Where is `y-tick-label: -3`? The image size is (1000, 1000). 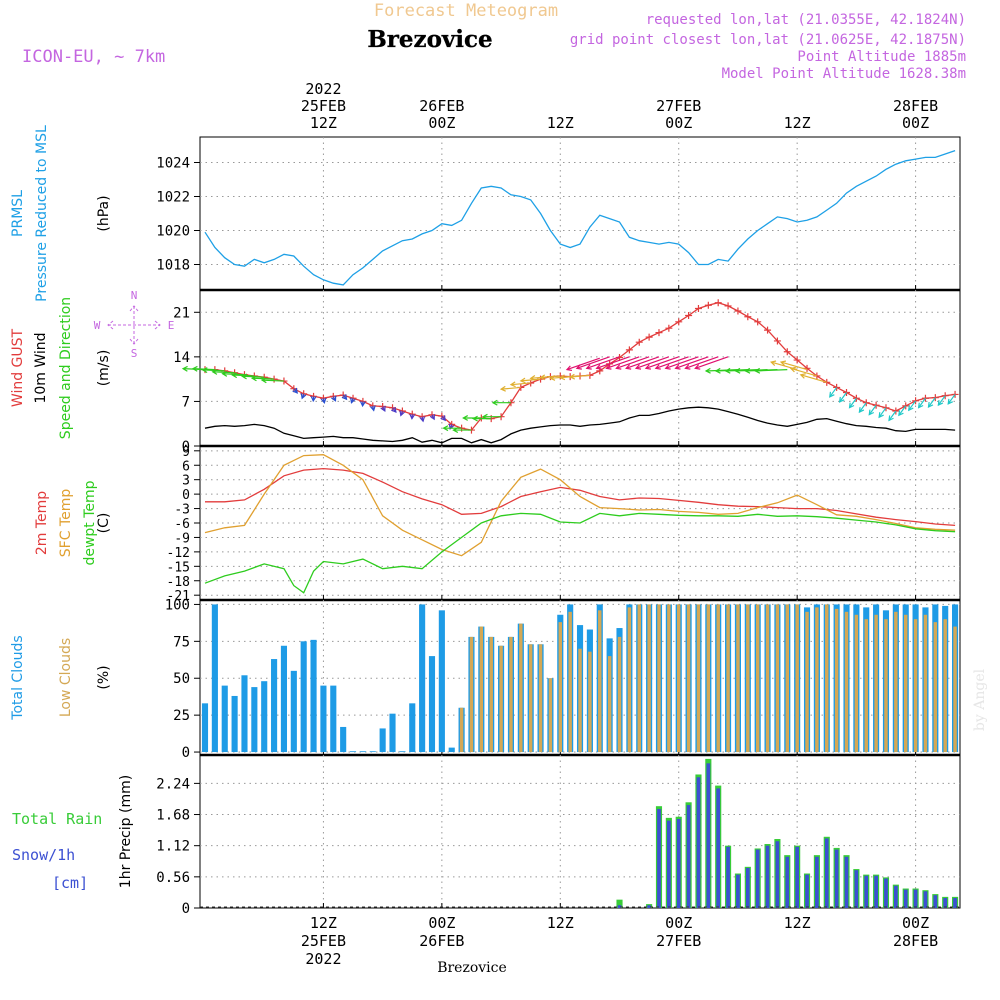 y-tick-label: -3 is located at coordinates (182, 510).